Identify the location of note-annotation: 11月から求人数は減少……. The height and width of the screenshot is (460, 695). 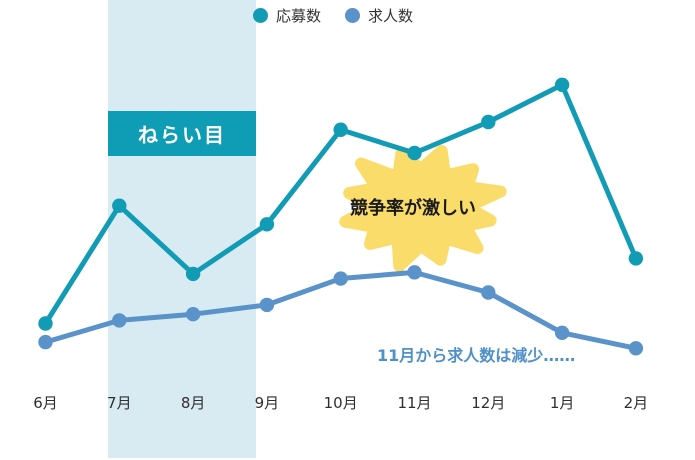
(476, 355).